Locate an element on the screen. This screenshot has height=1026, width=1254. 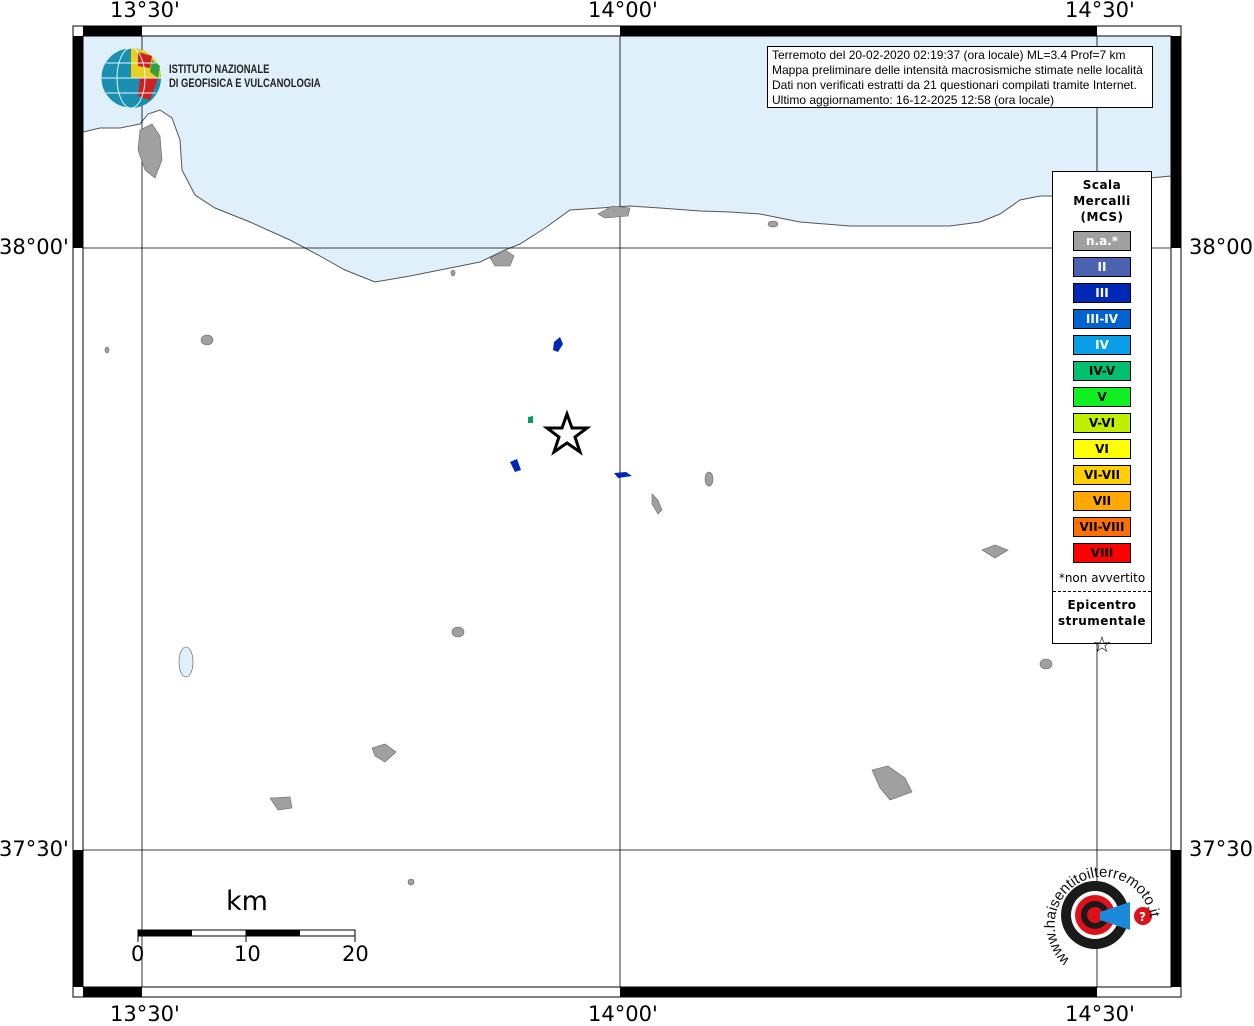
legend-item-vii: VII is located at coordinates (1102, 501).